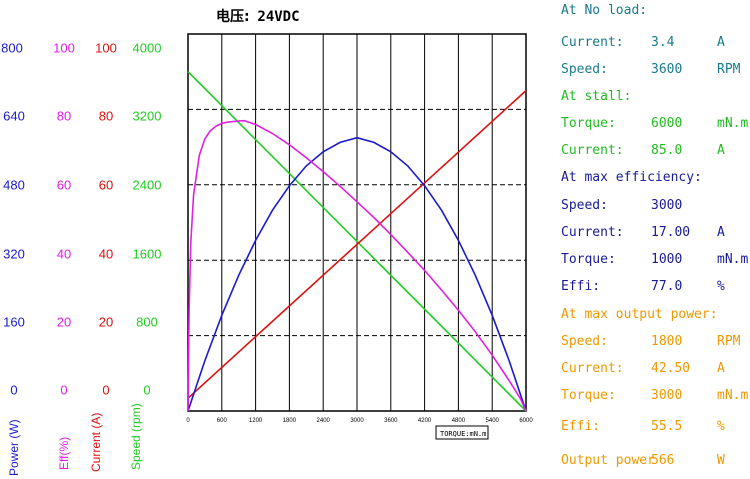 This screenshot has width=750, height=479. What do you see at coordinates (147, 254) in the screenshot?
I see `speed-tick: 1600` at bounding box center [147, 254].